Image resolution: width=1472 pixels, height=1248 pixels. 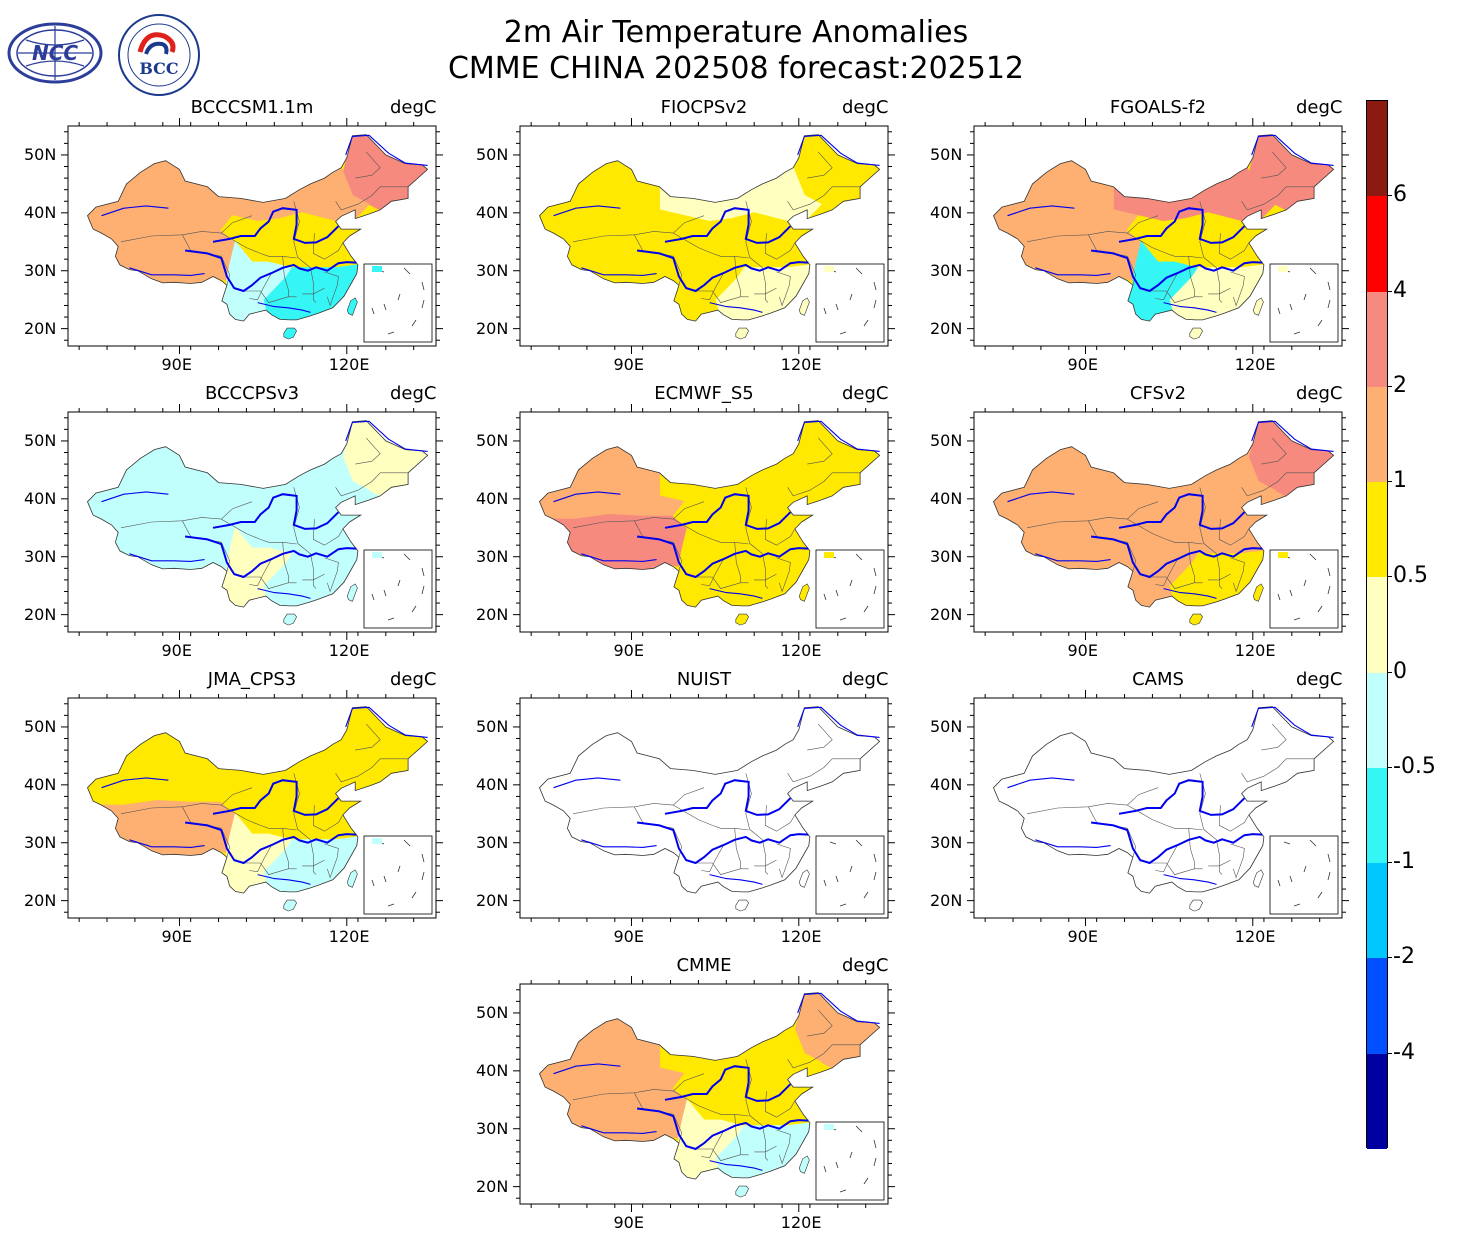 What do you see at coordinates (1389, 196) in the screenshot?
I see `colorbar-tick` at bounding box center [1389, 196].